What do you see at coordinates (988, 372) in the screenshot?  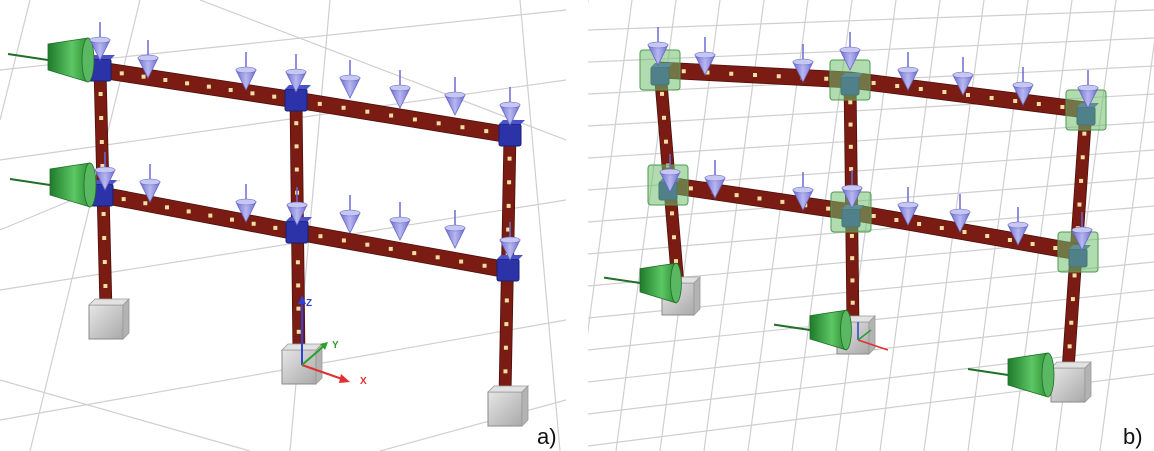 I see `lateral-load-shaft` at bounding box center [988, 372].